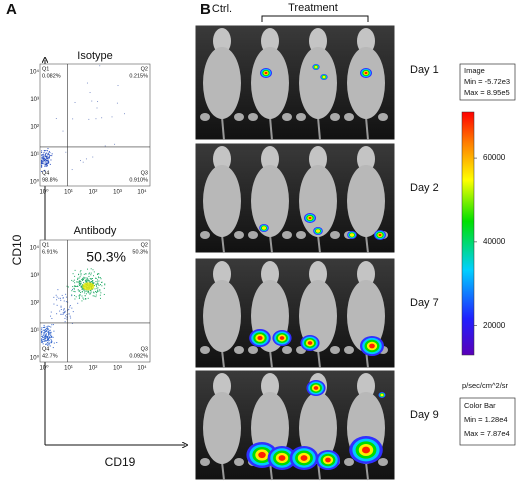 The height and width of the screenshot is (485, 520). I want to click on x-tick-label: 10², so click(93, 369).